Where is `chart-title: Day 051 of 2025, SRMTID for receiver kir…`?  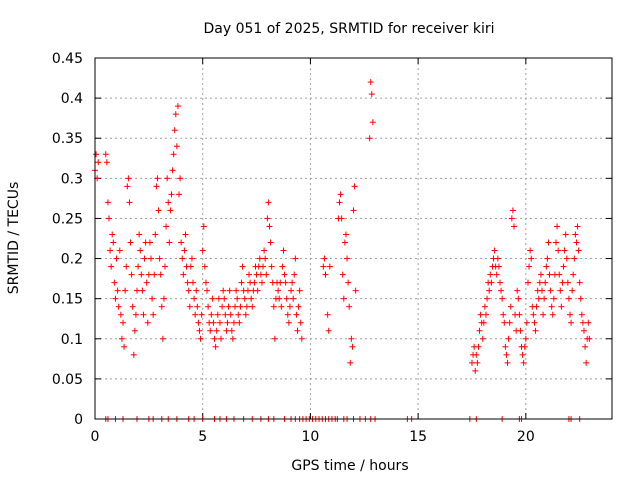
chart-title: Day 051 of 2025, SRMTID for receiver kir… is located at coordinates (348, 29).